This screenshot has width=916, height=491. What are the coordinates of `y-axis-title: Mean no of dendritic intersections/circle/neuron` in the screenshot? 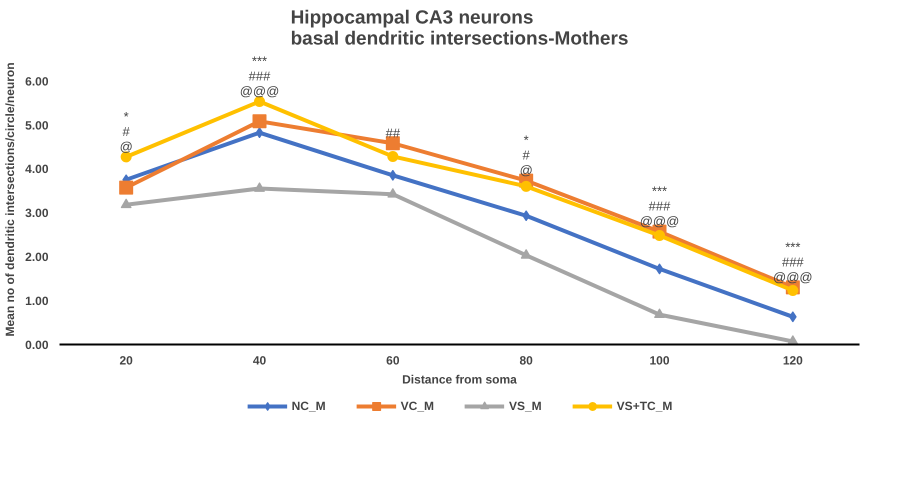 It's located at (10, 199).